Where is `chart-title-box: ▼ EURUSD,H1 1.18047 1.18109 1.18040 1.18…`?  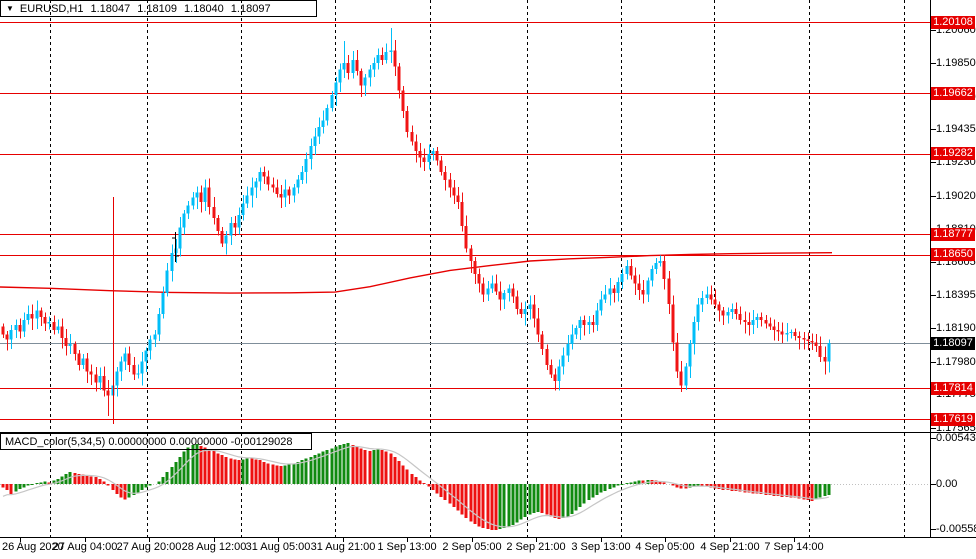 chart-title-box: ▼ EURUSD,H1 1.18047 1.18109 1.18040 1.18… is located at coordinates (158, 8).